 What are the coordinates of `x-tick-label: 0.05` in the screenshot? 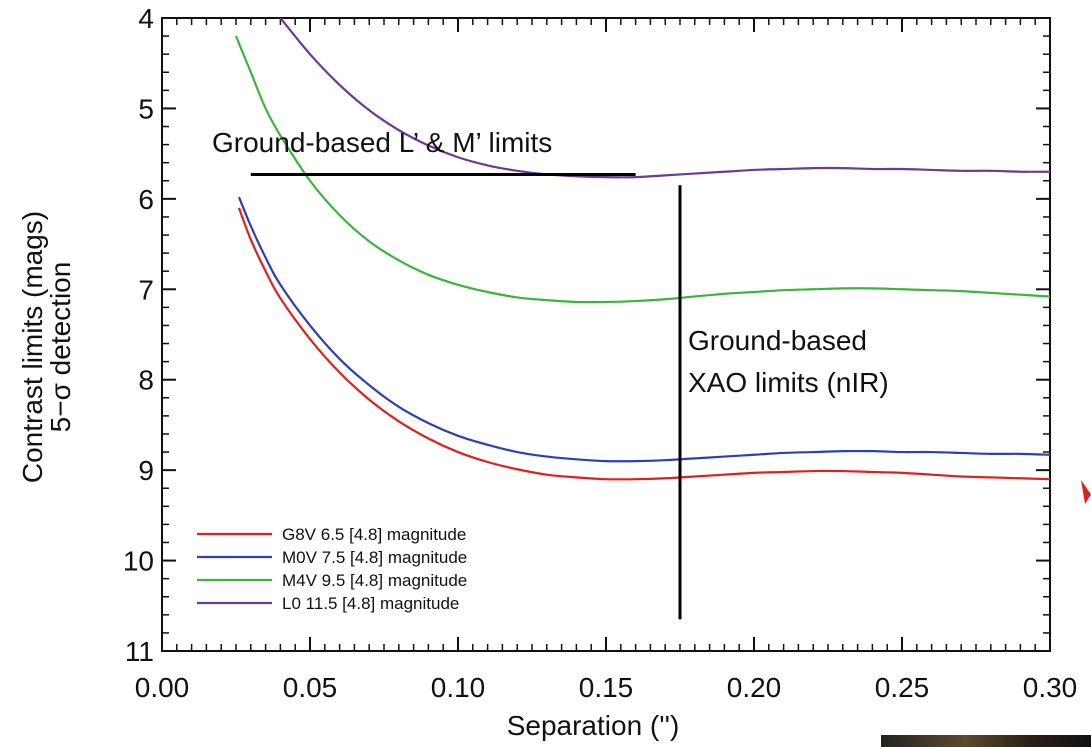 It's located at (310, 687).